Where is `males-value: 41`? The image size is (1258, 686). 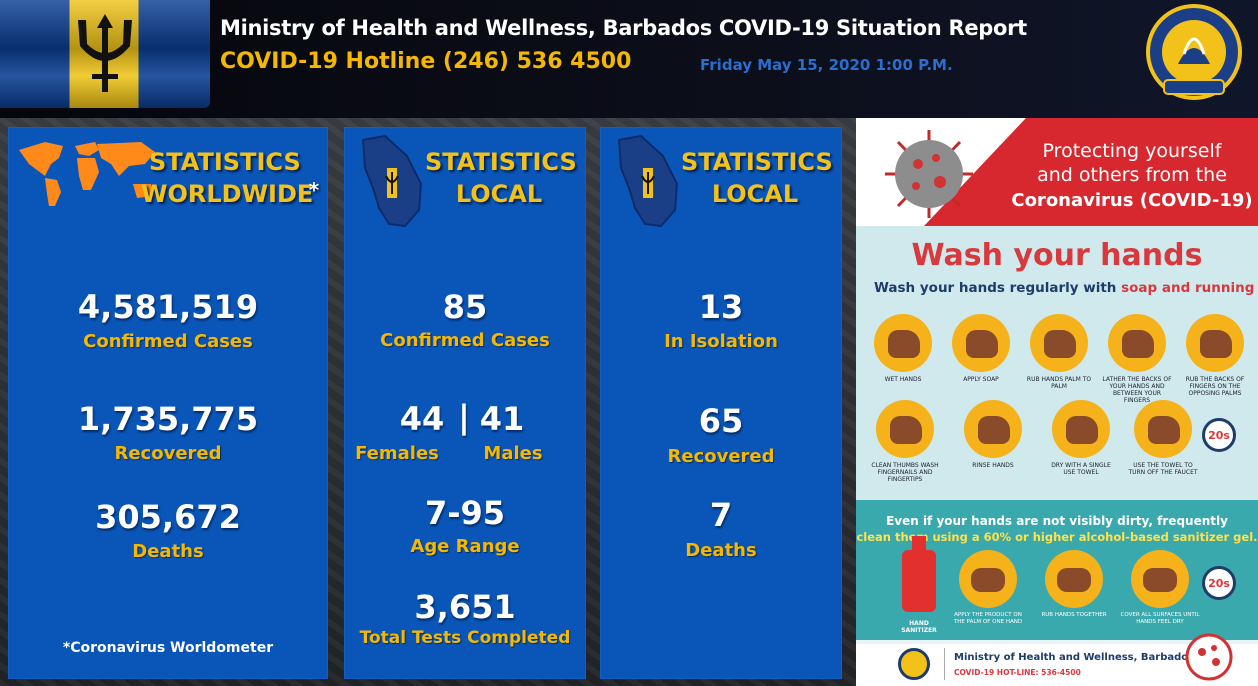
males-value: 41 is located at coordinates (502, 419).